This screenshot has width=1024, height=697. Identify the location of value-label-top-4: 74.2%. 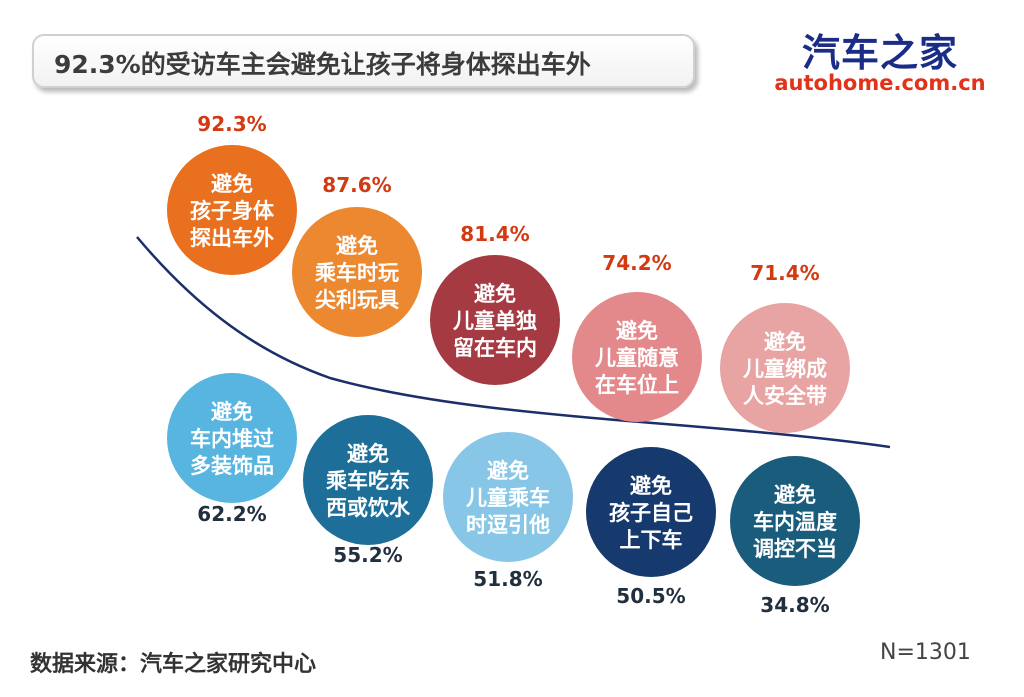
(636, 263).